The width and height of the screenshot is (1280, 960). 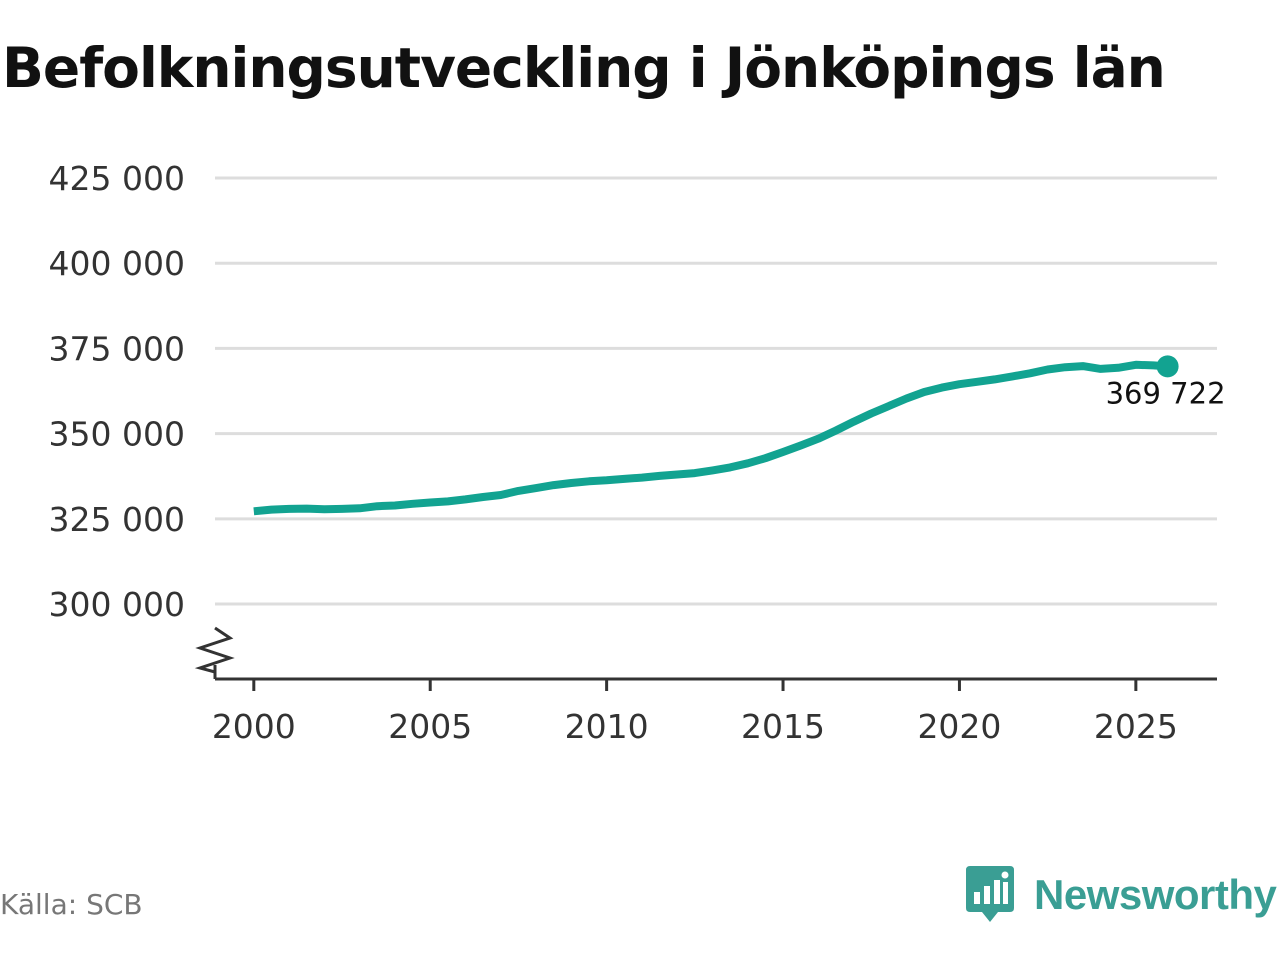 I want to click on y-tick-label: 350 000, so click(x=117, y=434).